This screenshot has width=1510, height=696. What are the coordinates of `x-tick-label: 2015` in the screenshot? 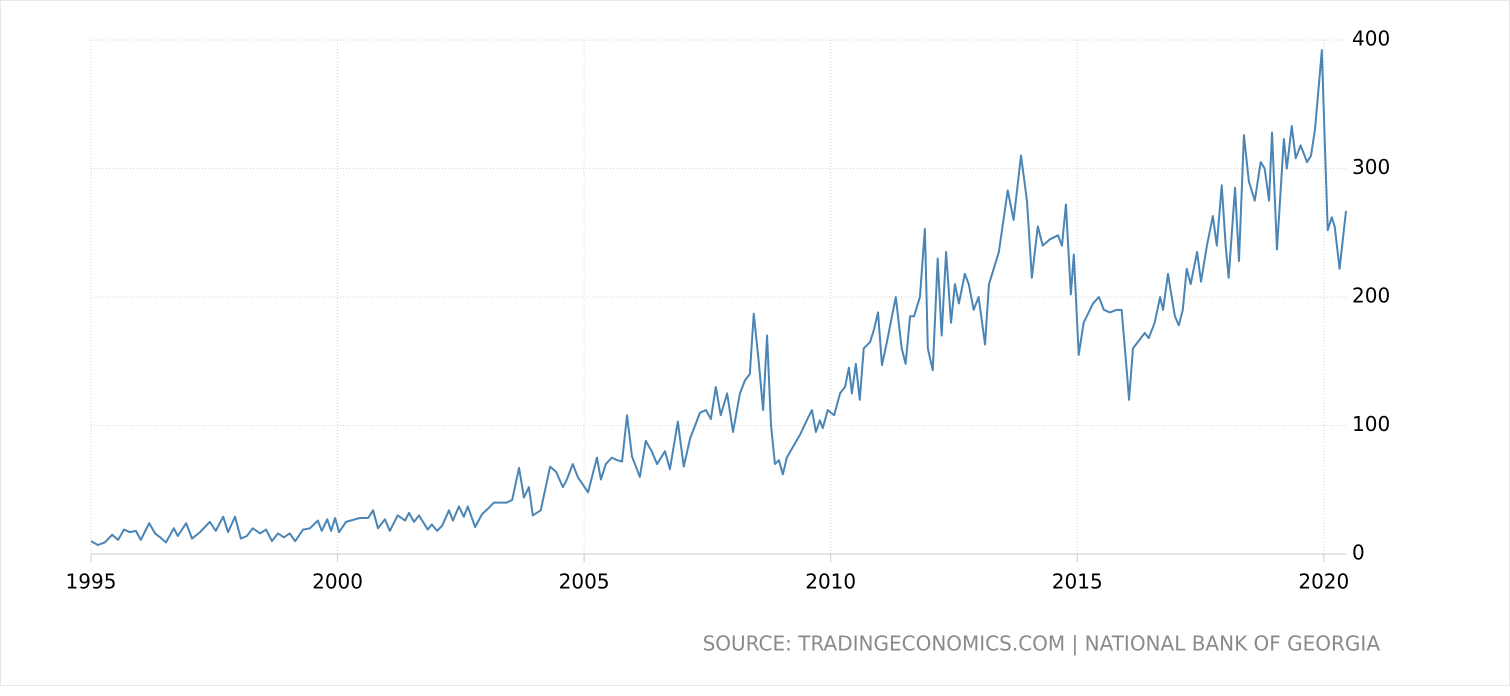 It's located at (1077, 582).